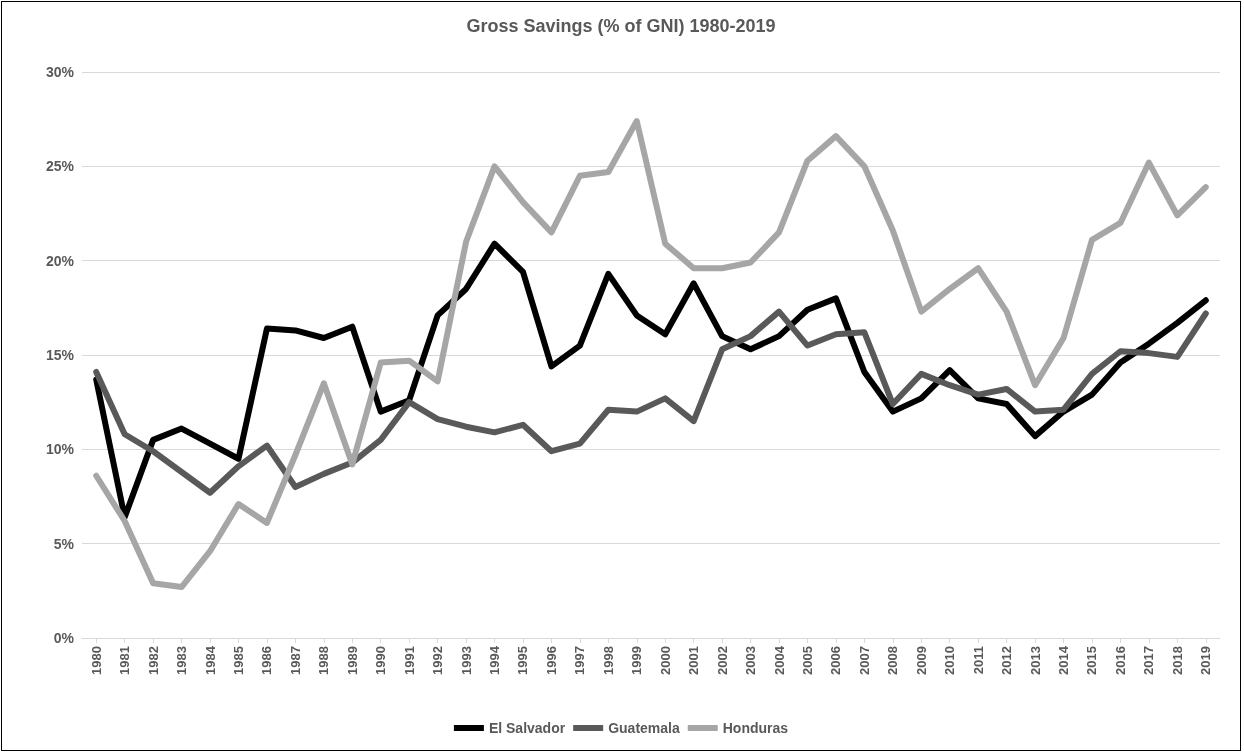 This screenshot has height=754, width=1244. Describe the element at coordinates (295, 660) in the screenshot. I see `x-tick-label: 1987` at that location.